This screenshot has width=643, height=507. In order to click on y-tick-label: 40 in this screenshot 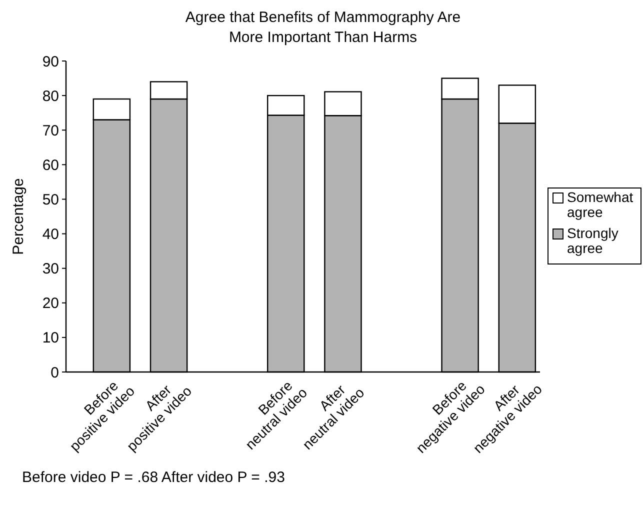, I will do `click(50, 235)`.